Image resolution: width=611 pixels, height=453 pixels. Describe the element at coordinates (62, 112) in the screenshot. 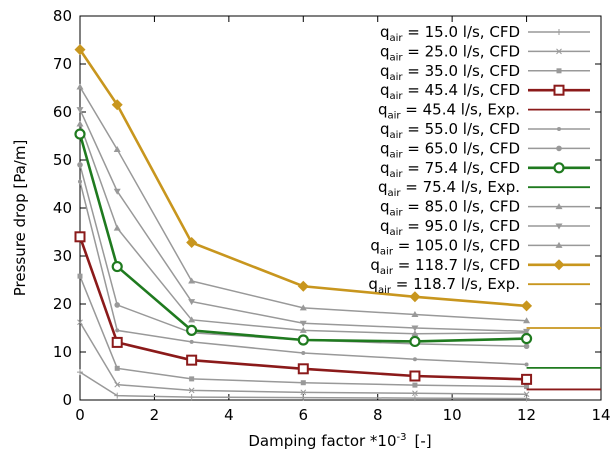

I see `y-tick-label: 60` at that location.